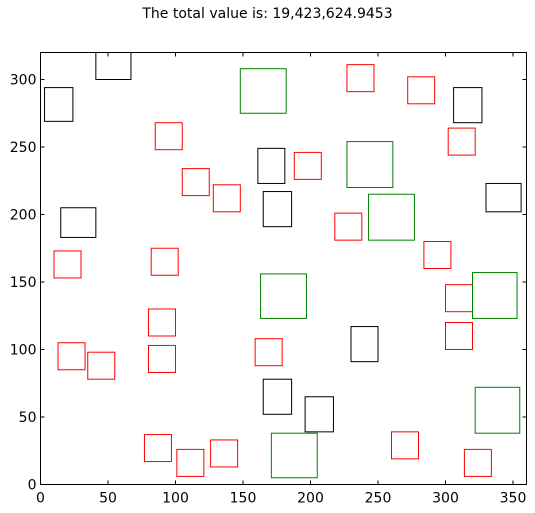  What do you see at coordinates (108, 499) in the screenshot?
I see `x-tick-label: 50` at bounding box center [108, 499].